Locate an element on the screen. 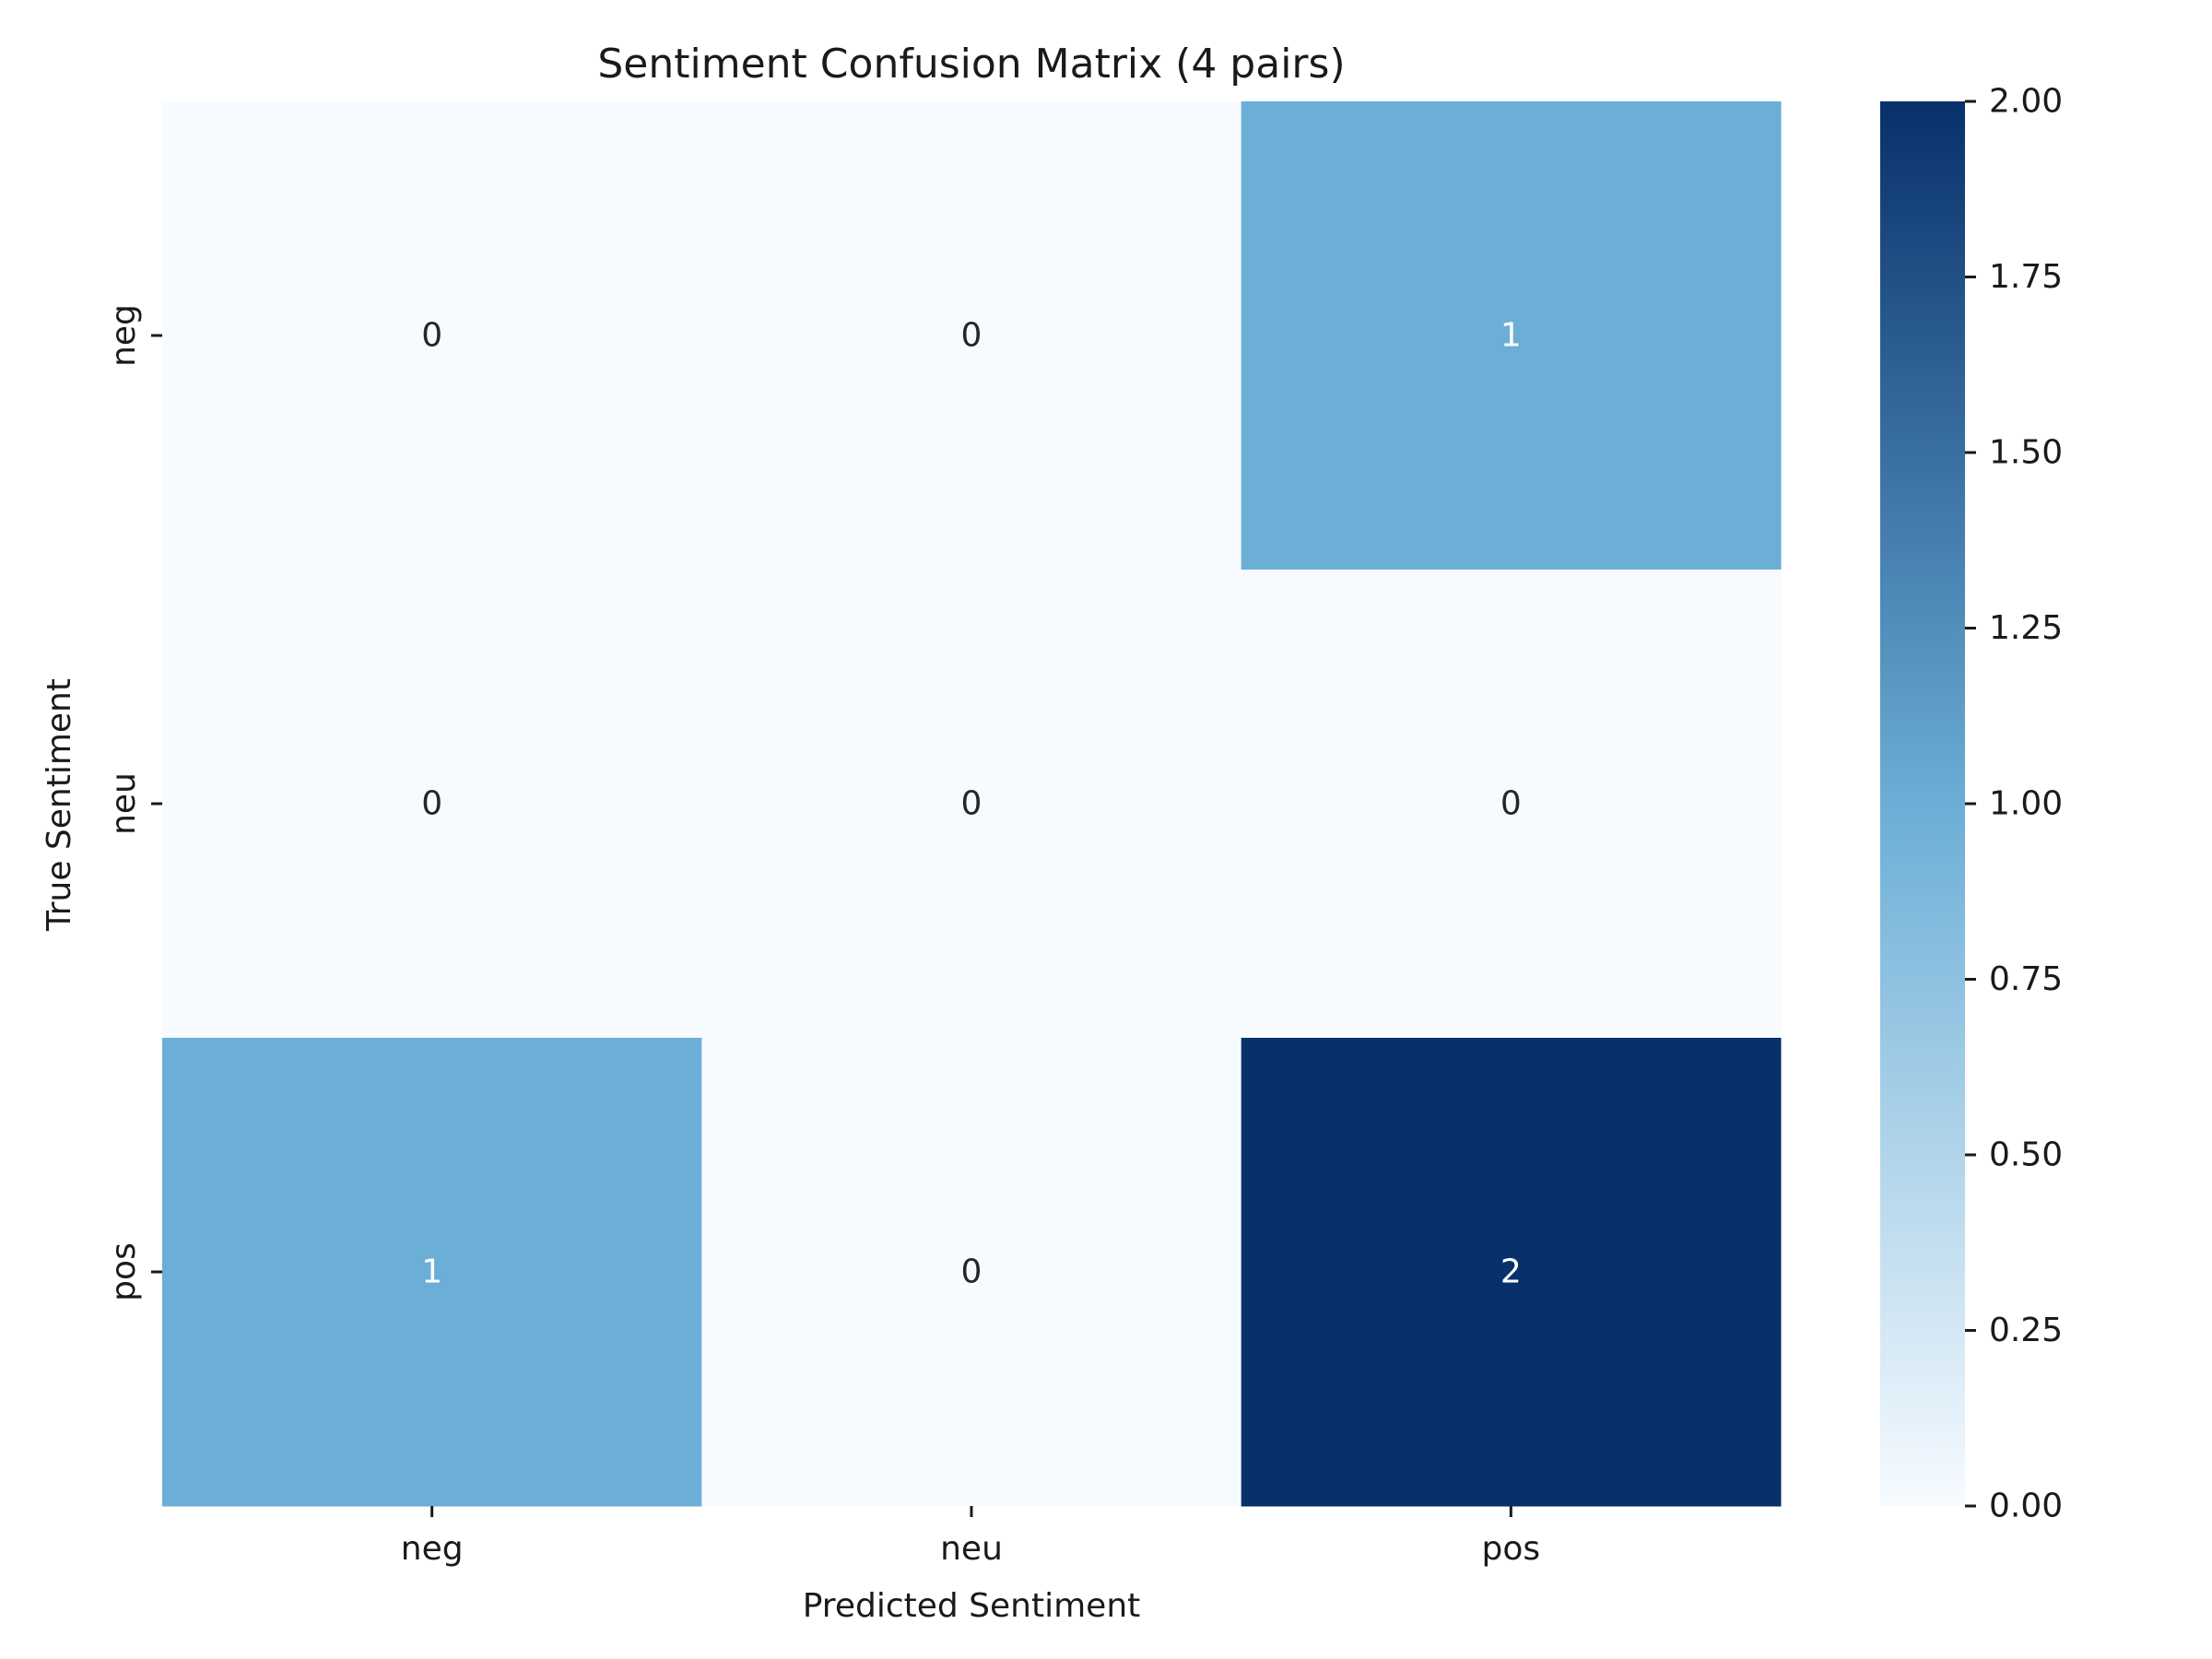 The height and width of the screenshot is (1659, 2212). colorbar-tick-label: 0.75 is located at coordinates (2026, 979).